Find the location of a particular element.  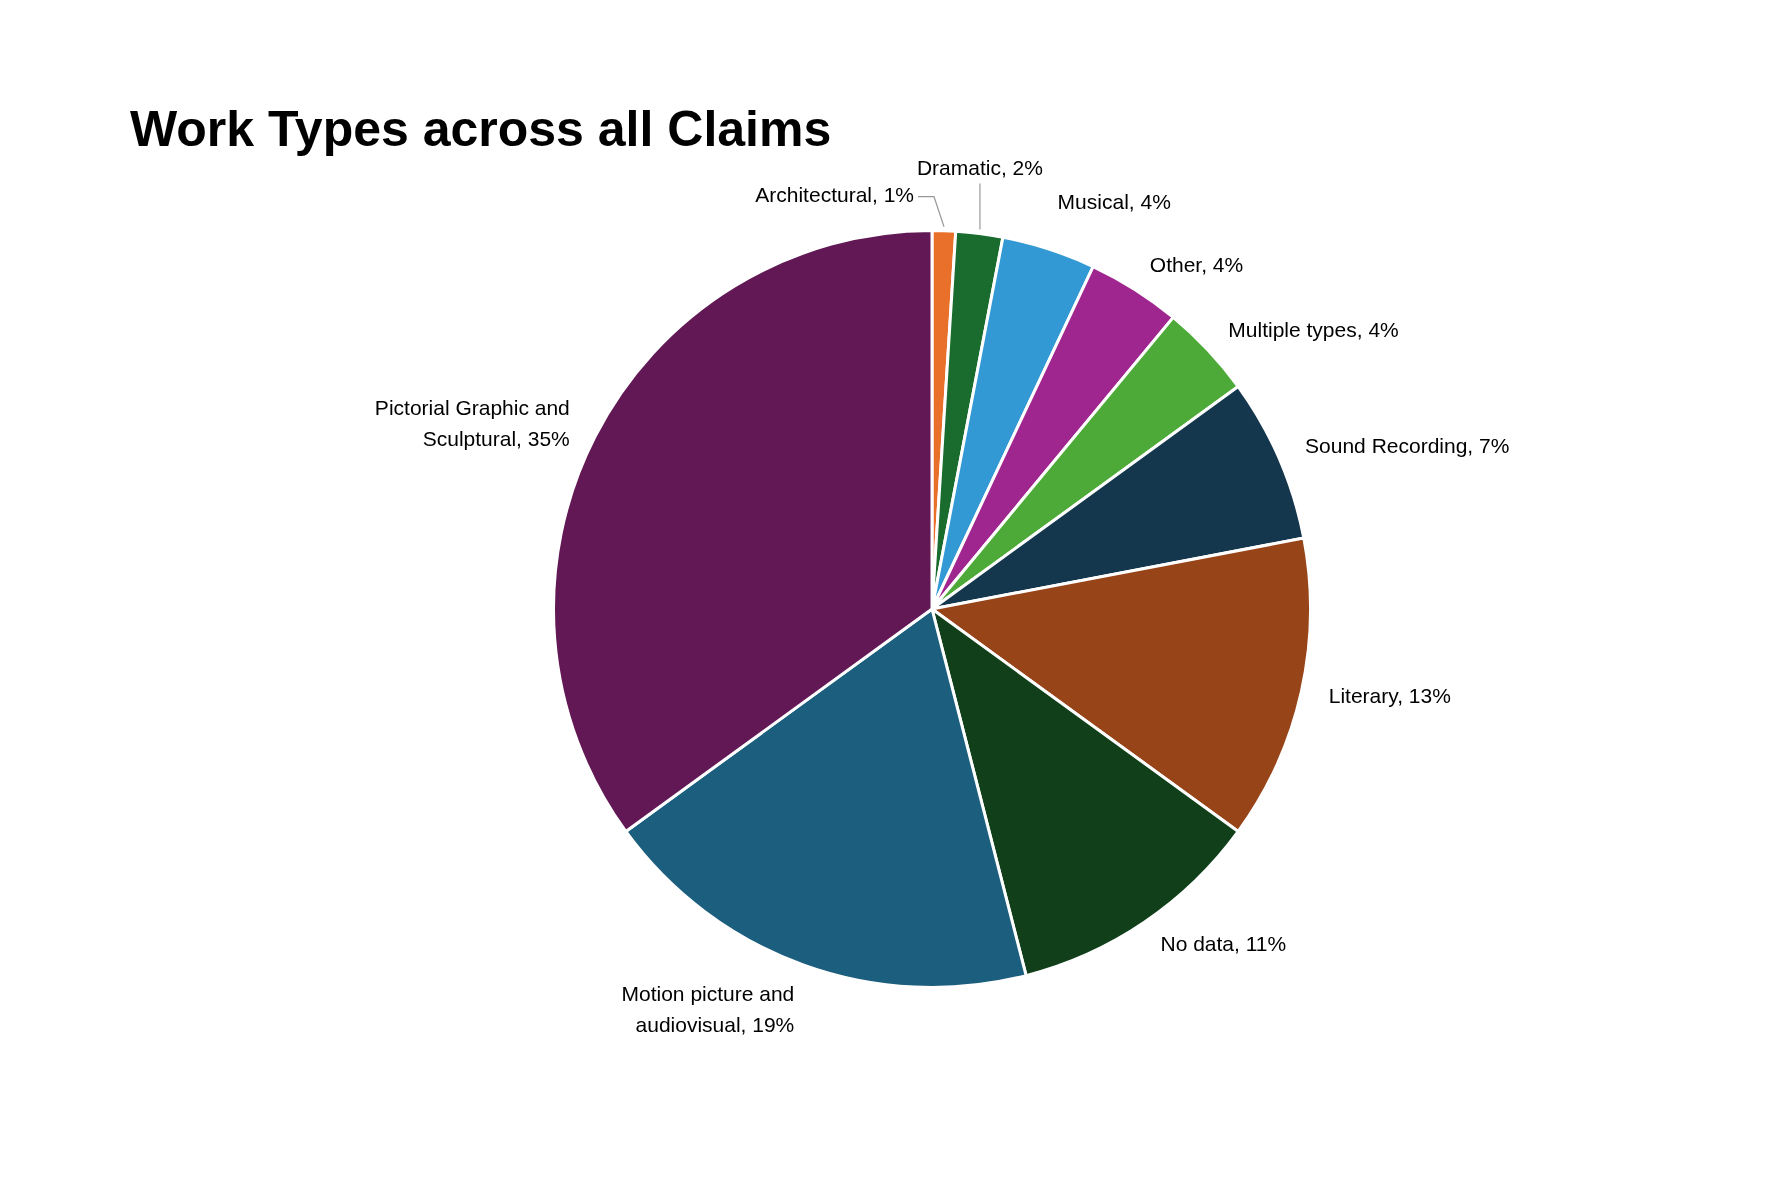

slice-label: Architectural, 1% is located at coordinates (835, 195).